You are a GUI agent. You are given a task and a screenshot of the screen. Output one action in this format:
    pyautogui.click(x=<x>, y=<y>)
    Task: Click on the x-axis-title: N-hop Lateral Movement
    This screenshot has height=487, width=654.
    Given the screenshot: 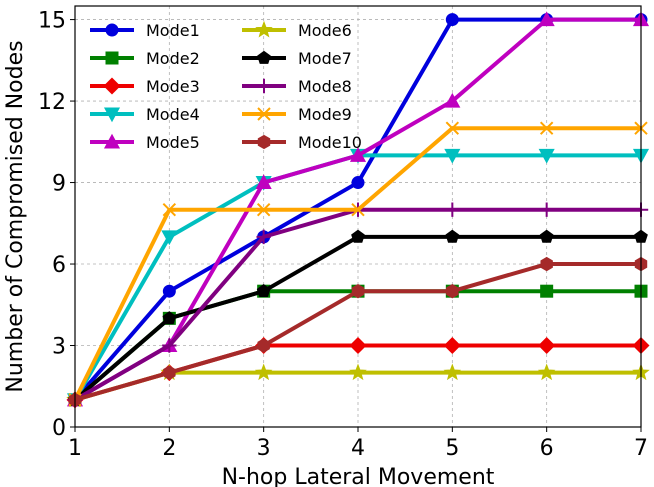 What is the action you would take?
    pyautogui.click(x=358, y=476)
    